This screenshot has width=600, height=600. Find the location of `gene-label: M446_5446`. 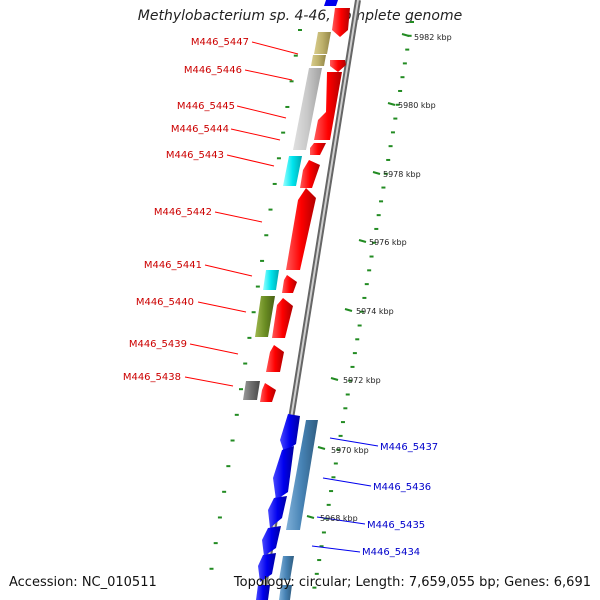

gene-label: M446_5446 is located at coordinates (213, 70).